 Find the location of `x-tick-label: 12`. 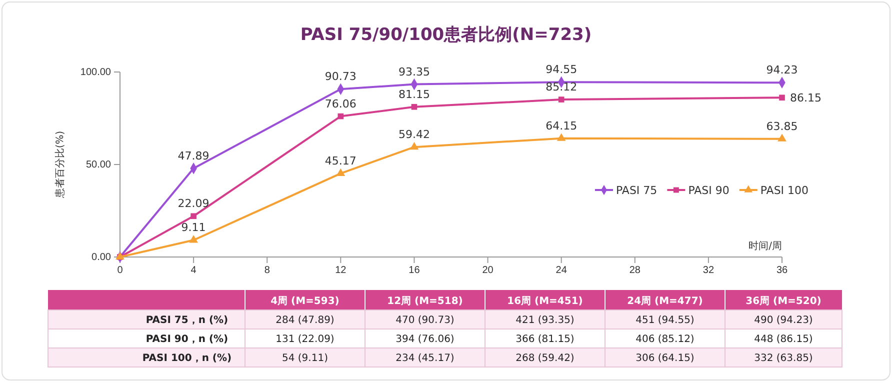

x-tick-label: 12 is located at coordinates (341, 270).